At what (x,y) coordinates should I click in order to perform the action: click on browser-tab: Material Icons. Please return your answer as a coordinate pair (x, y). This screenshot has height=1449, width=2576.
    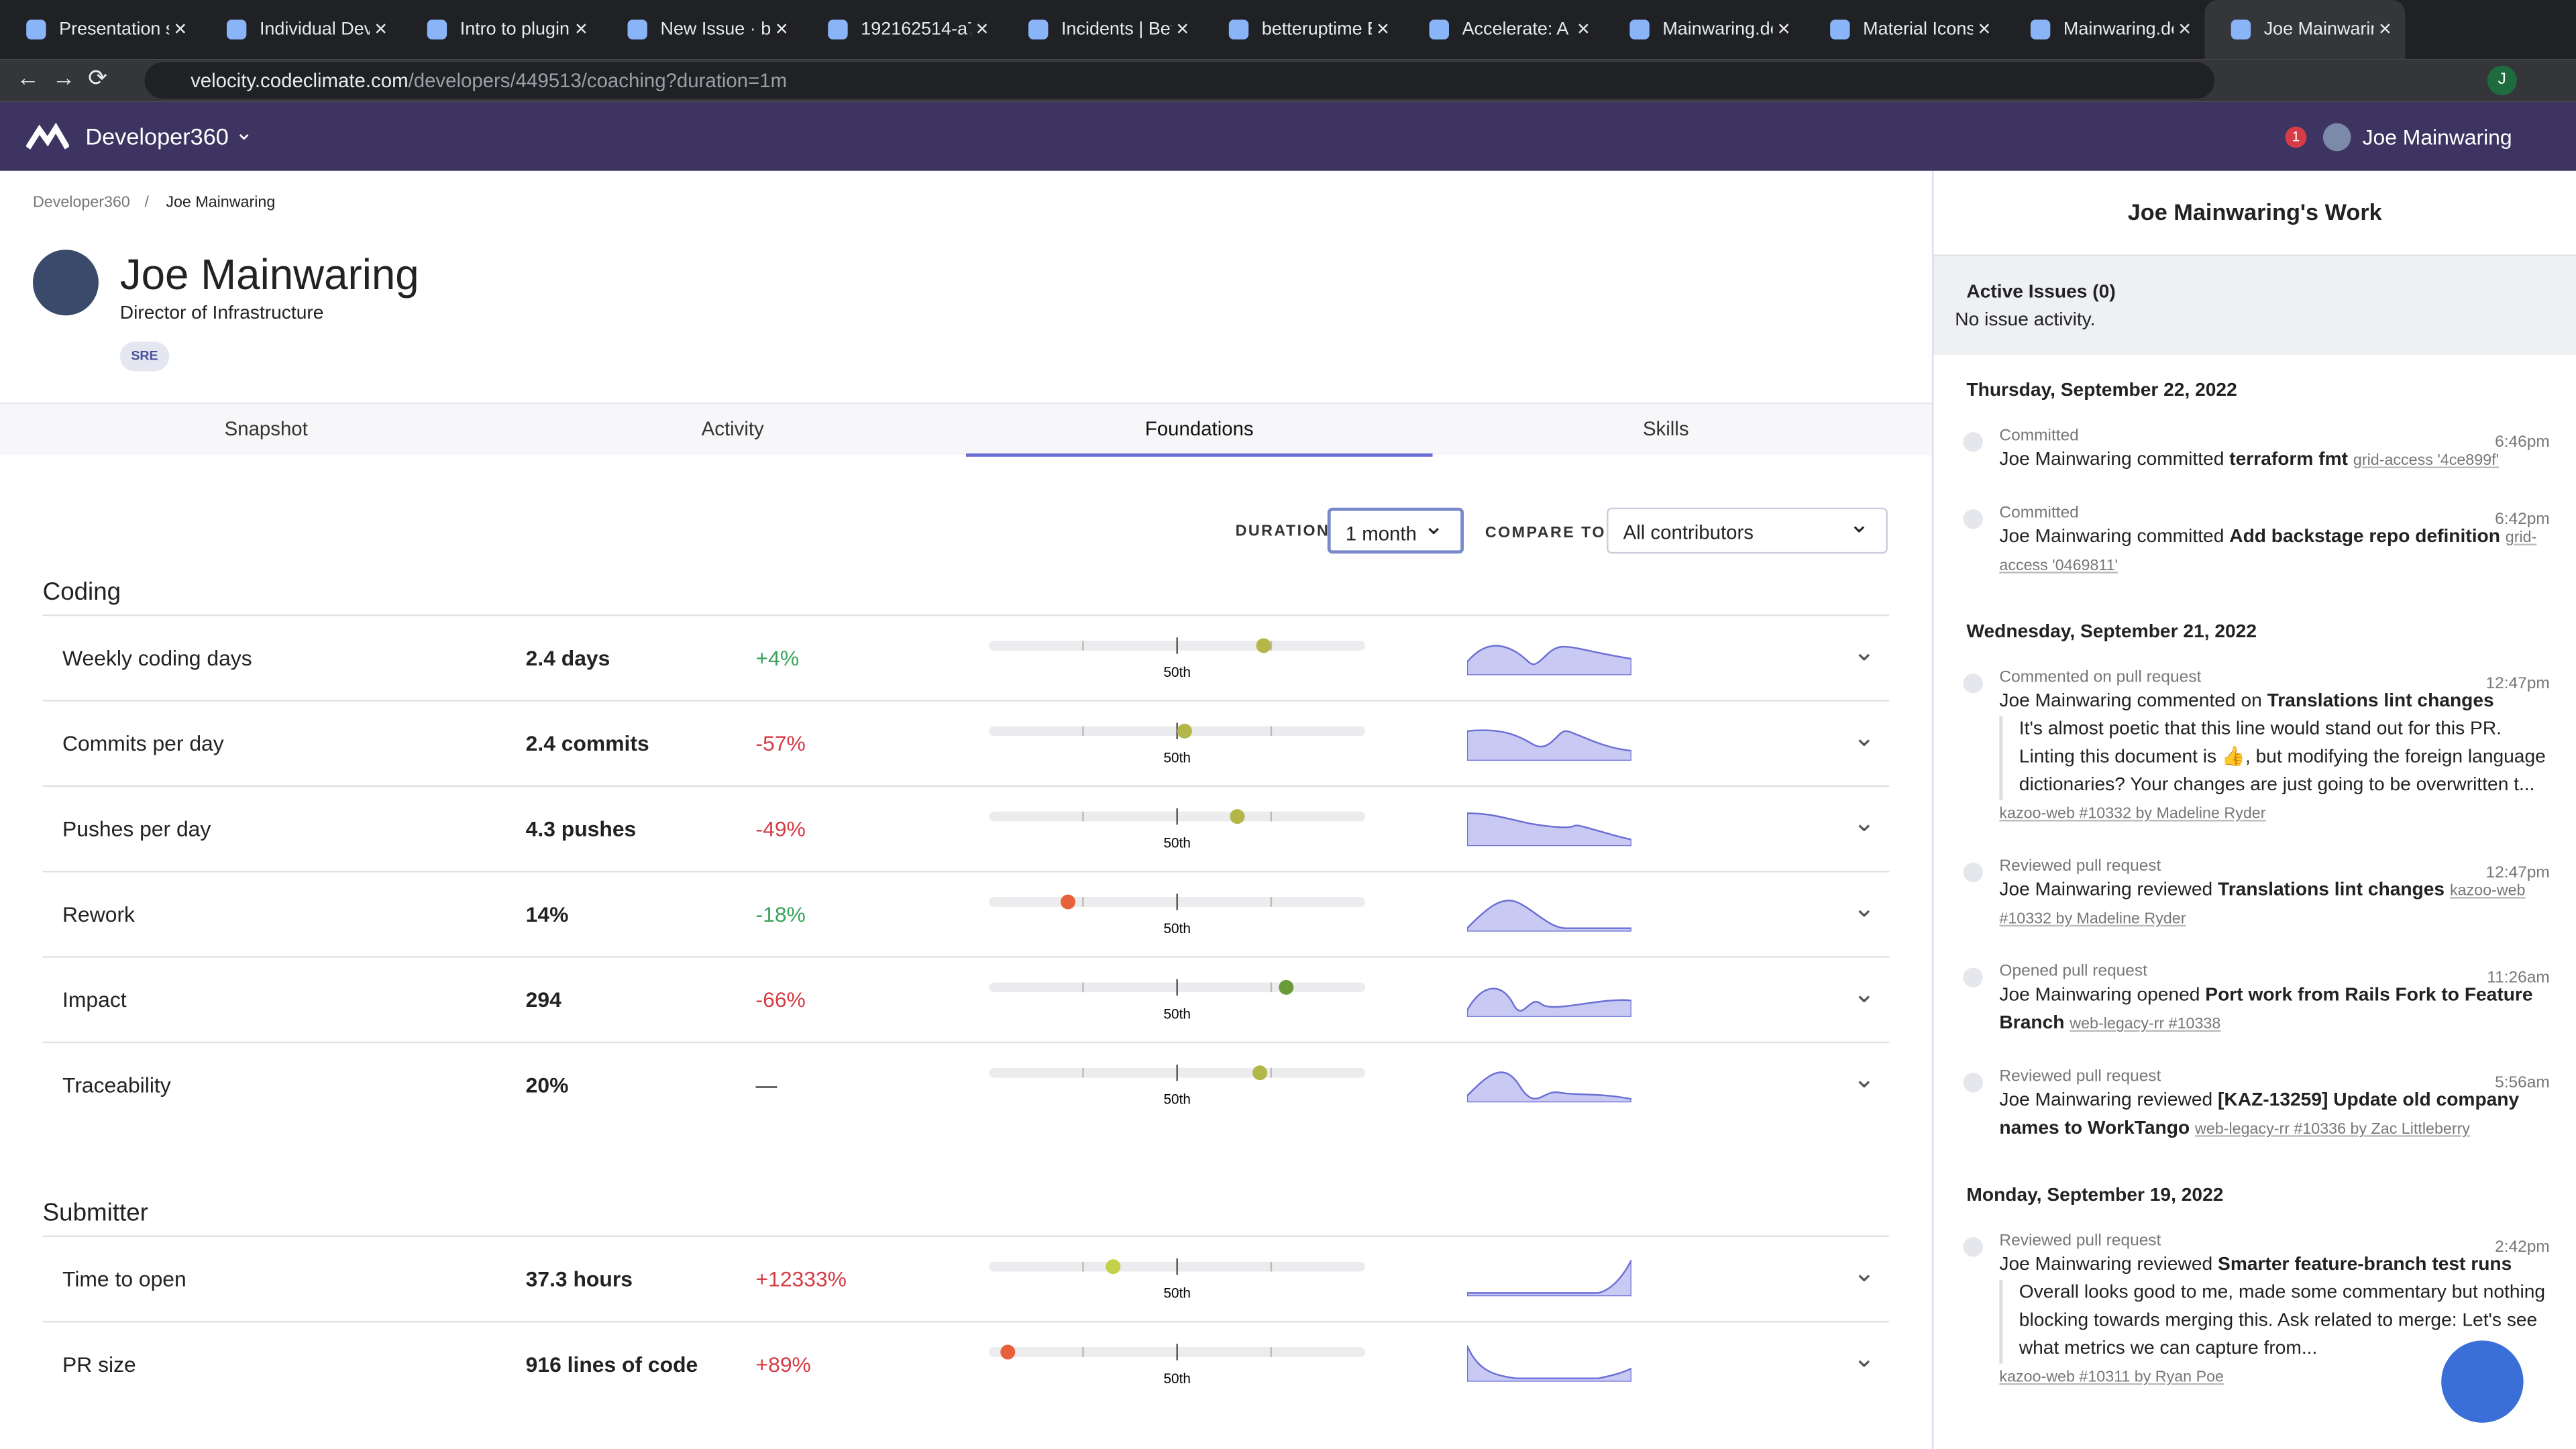
    Looking at the image, I should click on (1904, 29).